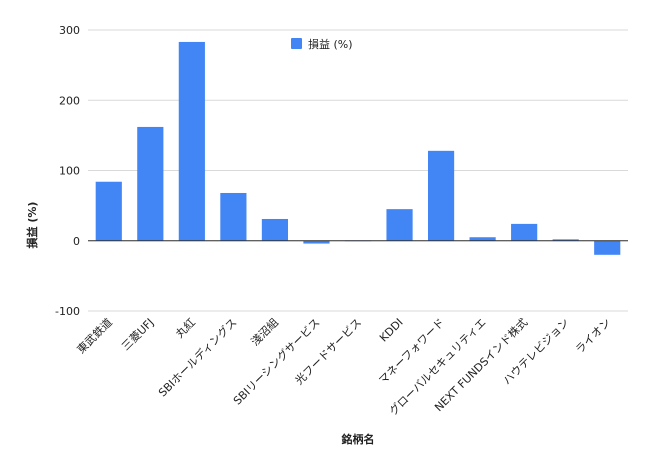  What do you see at coordinates (330, 44) in the screenshot?
I see `legend-label: 損益 (%)` at bounding box center [330, 44].